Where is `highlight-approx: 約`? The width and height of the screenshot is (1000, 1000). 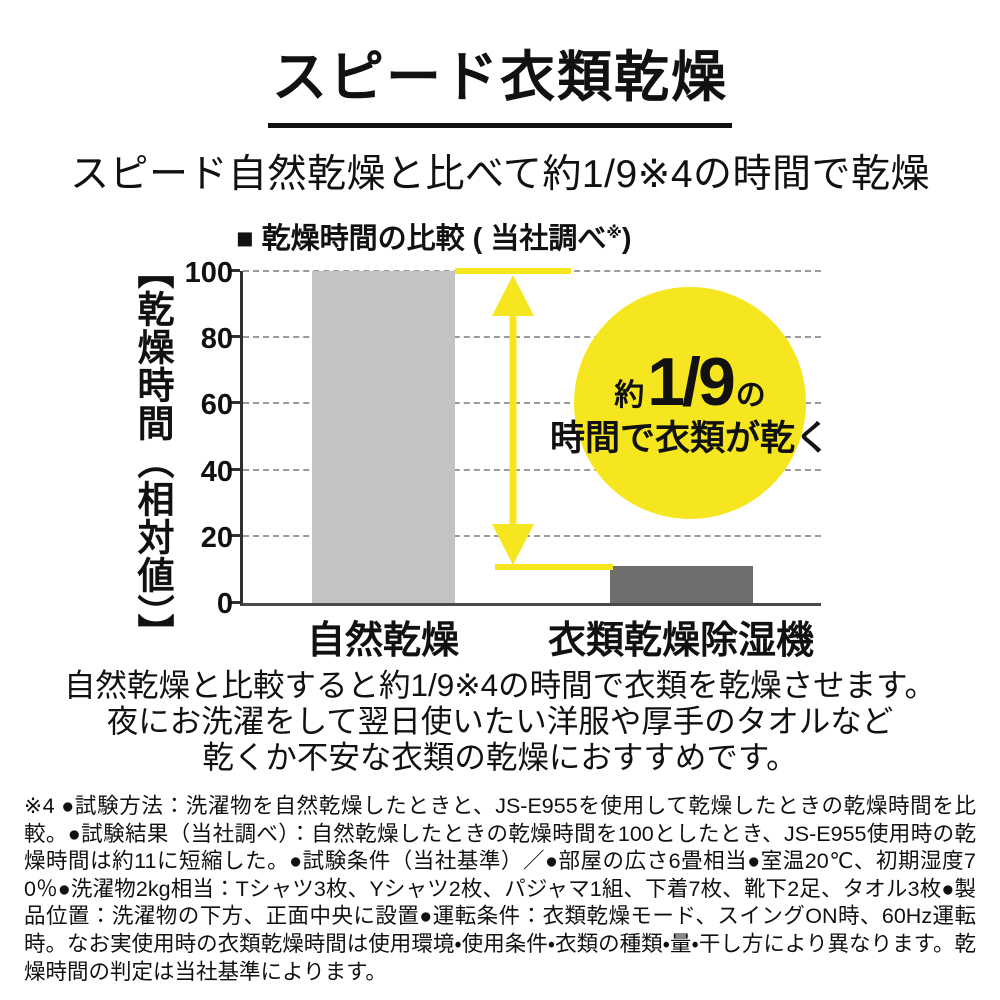
highlight-approx: 約 is located at coordinates (629, 395).